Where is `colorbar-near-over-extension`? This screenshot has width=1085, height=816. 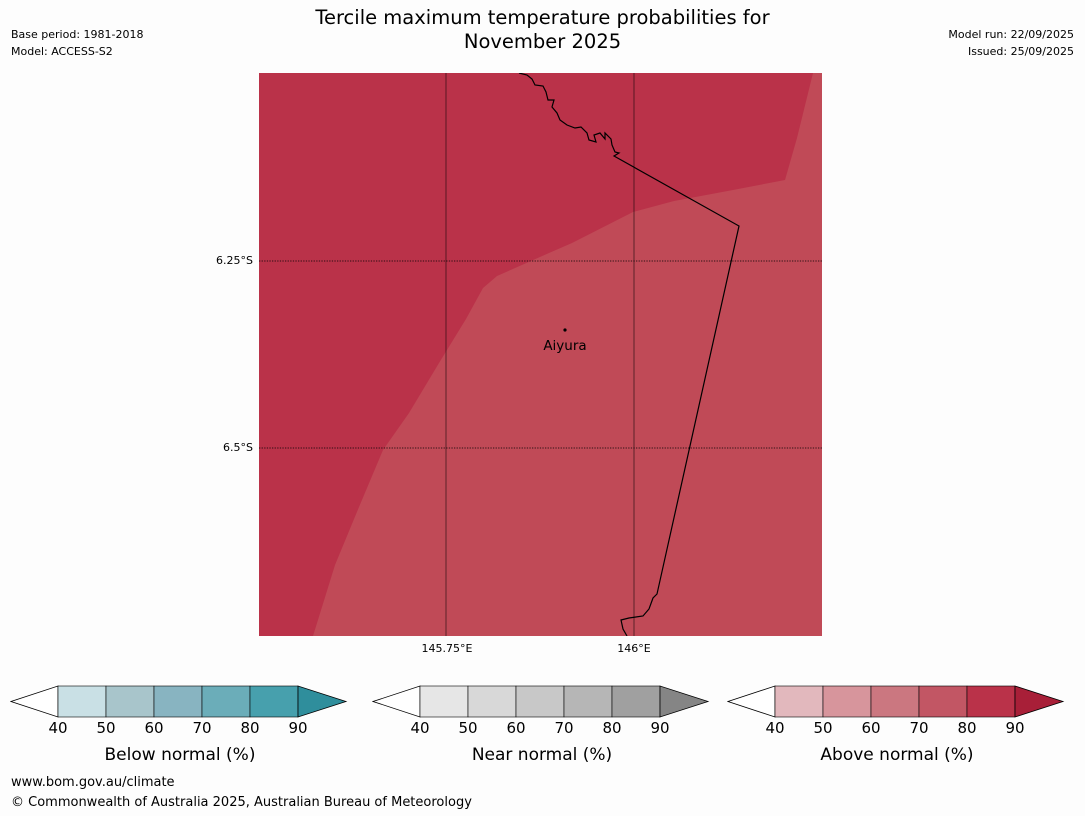 colorbar-near-over-extension is located at coordinates (684, 701).